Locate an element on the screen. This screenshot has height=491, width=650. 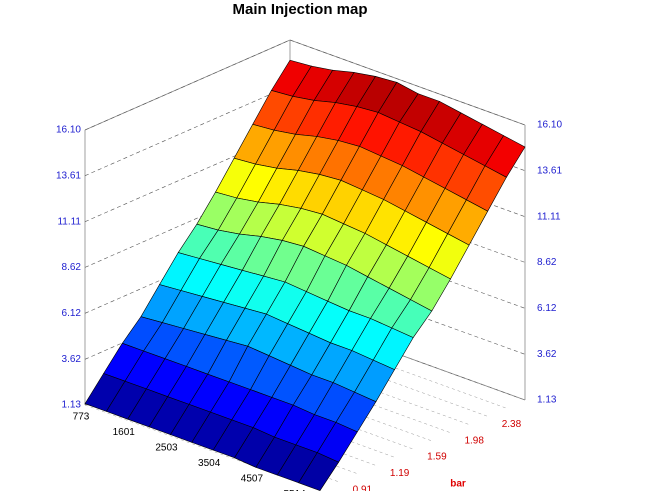
bar-tick-label: 1.98 is located at coordinates (474, 440).